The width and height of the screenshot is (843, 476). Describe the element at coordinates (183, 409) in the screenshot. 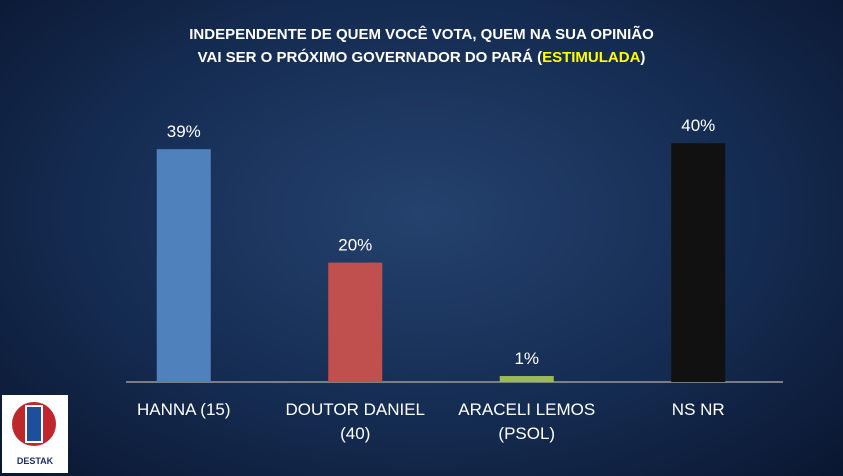

I see `x-tick-label: HANNA (15)` at that location.